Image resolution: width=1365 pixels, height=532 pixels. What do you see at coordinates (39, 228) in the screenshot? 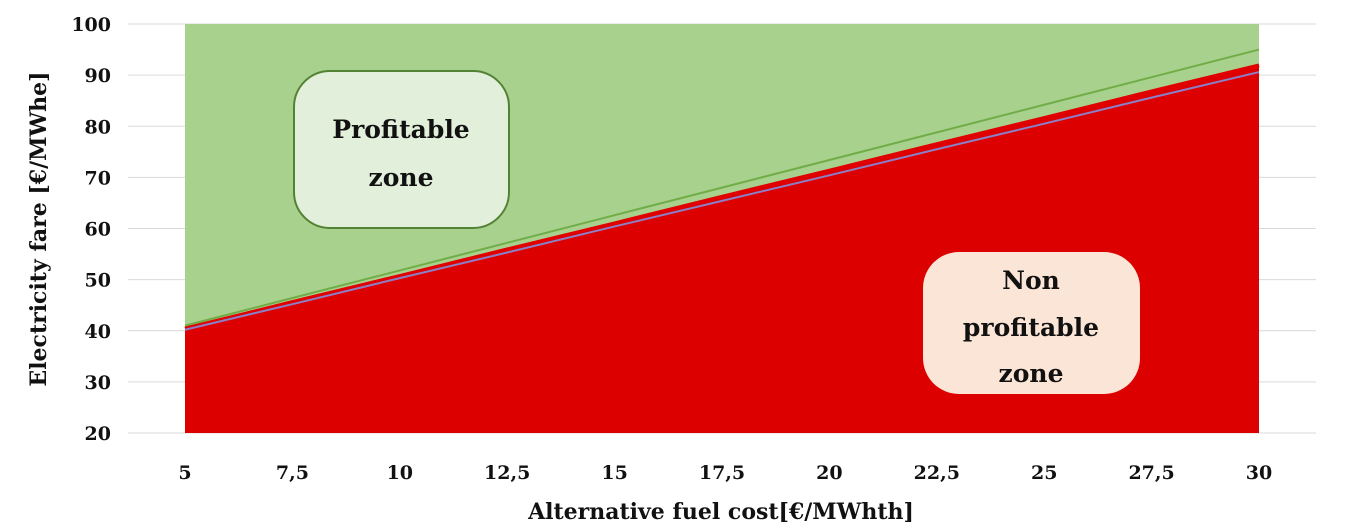
I see `y-axis-title: Electricity fare [€/MWhe]` at bounding box center [39, 228].